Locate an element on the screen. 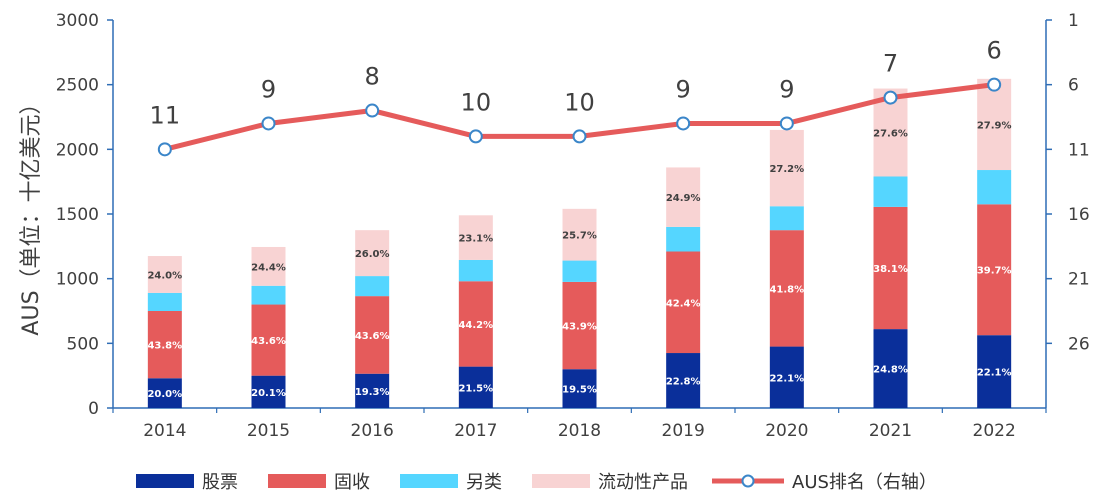  bar-data-label: 44.2% is located at coordinates (475, 325).